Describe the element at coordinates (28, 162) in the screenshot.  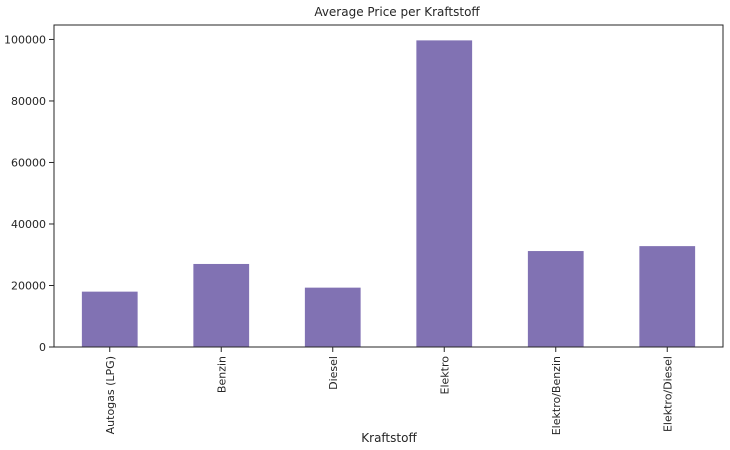
I see `y-tick-label: 60000` at that location.